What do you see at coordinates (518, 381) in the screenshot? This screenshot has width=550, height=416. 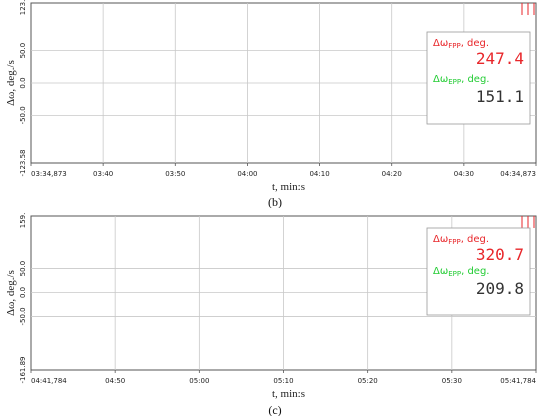 I see `x-tick-label: 05:41,784` at bounding box center [518, 381].